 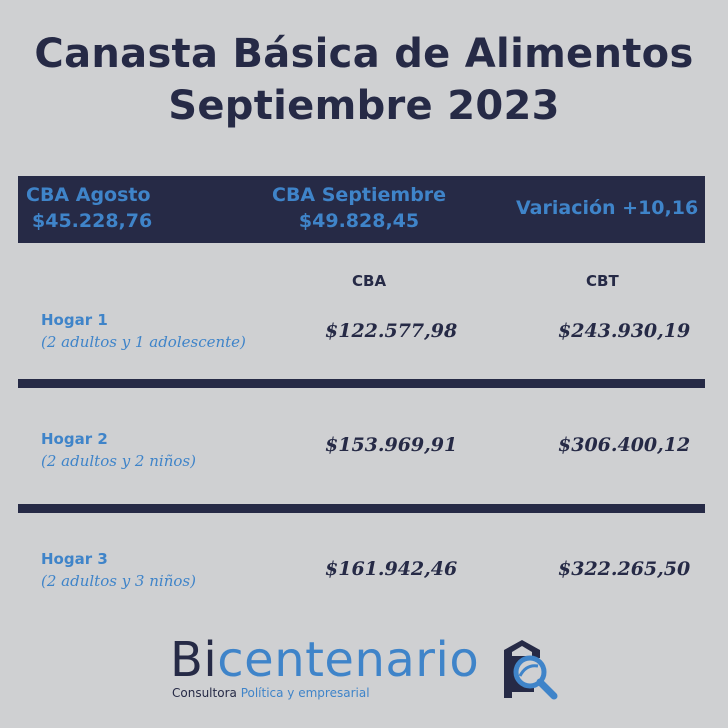 I want to click on variacion: Variación +10,16, so click(x=607, y=208).